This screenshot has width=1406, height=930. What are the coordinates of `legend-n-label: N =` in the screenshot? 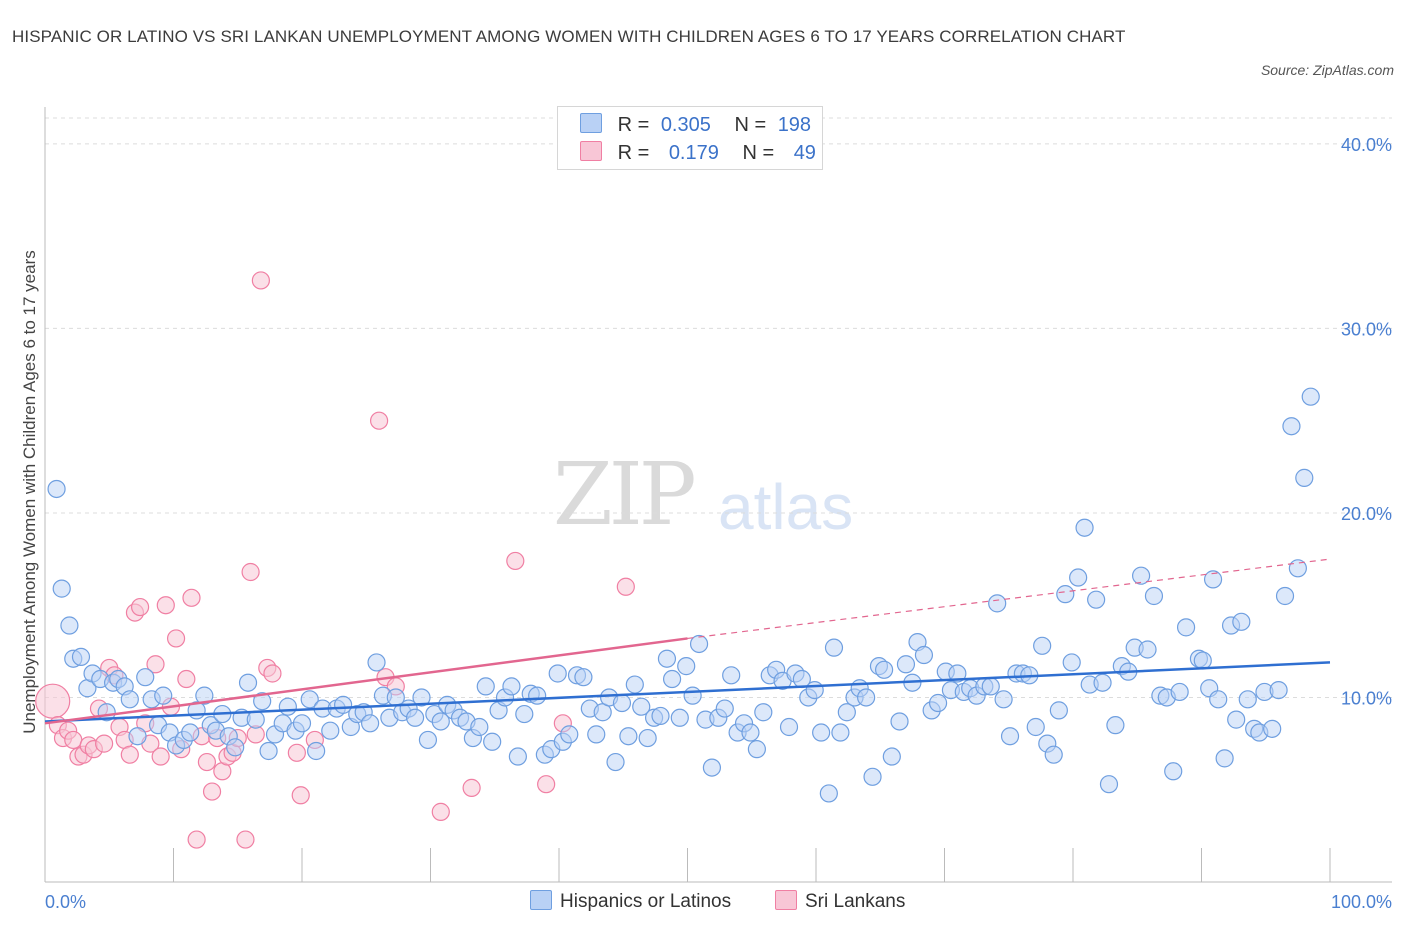 It's located at (750, 125).